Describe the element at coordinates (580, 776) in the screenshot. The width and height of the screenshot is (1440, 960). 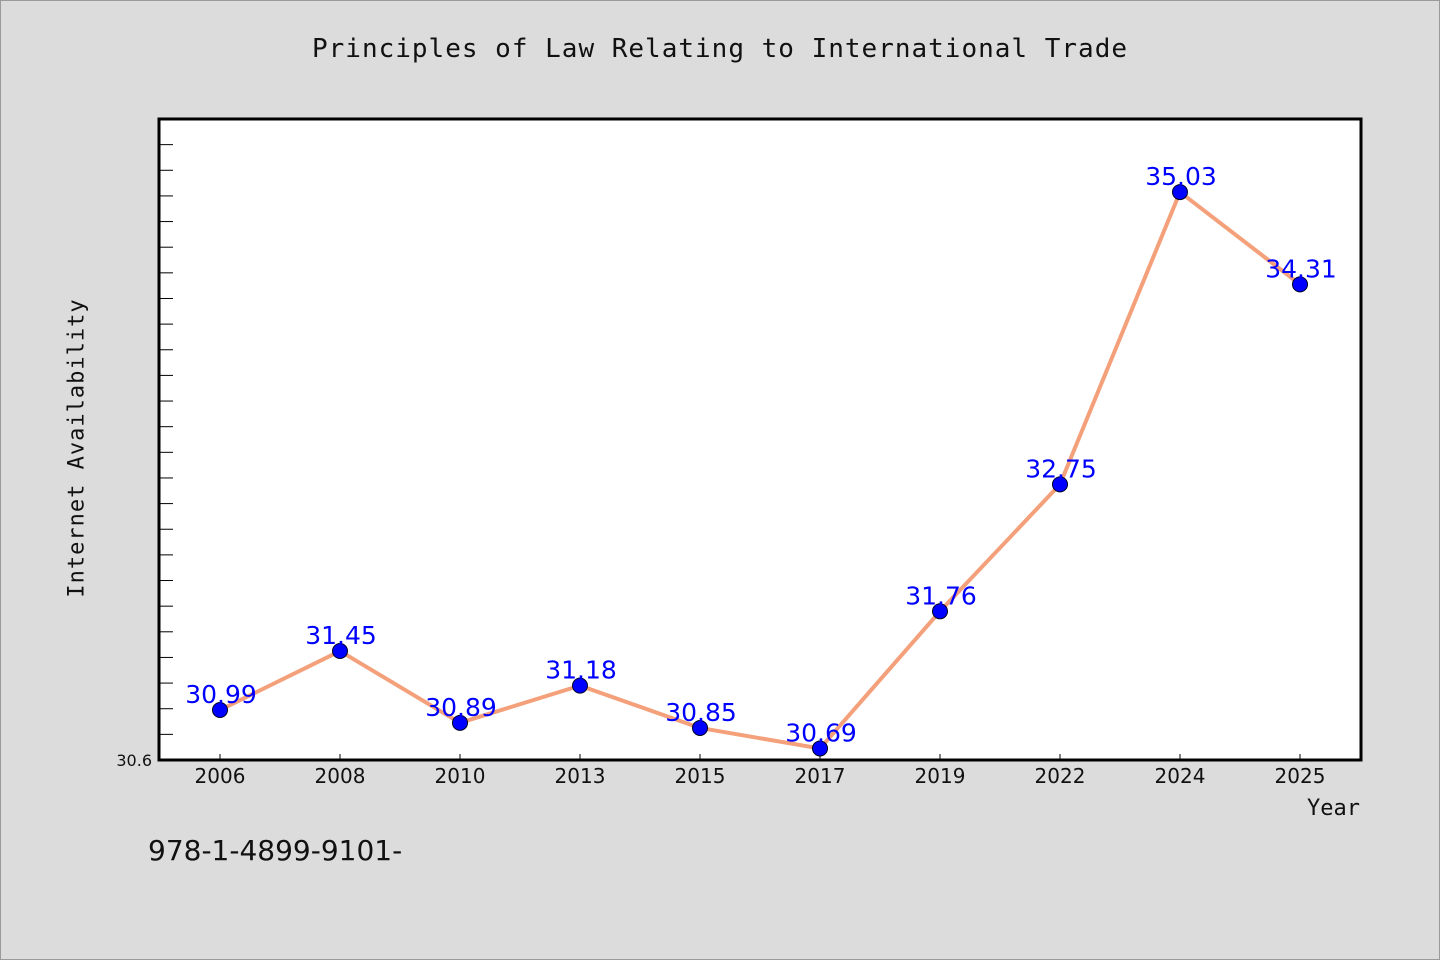
I see `x-tick-label: 2013` at that location.